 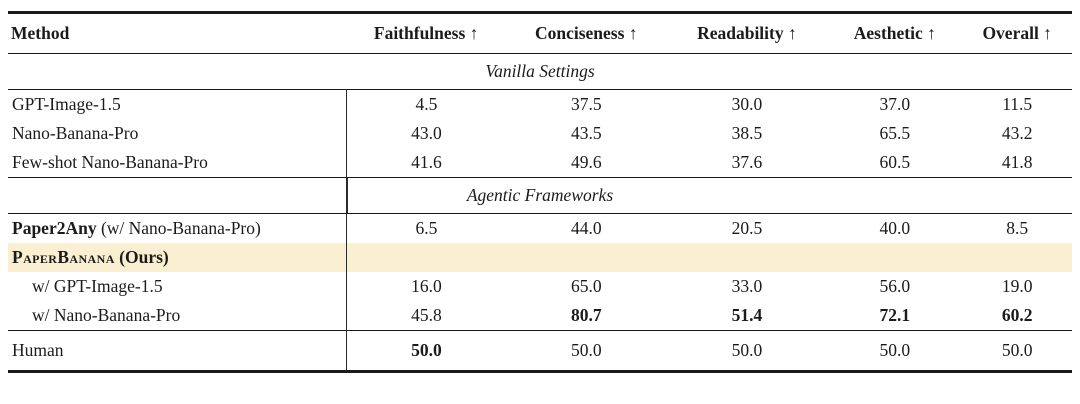 What do you see at coordinates (540, 286) in the screenshot?
I see `table-row: w/ GPT-Image-1.5 16.0 65.0 33.0 56.0 19.0` at bounding box center [540, 286].